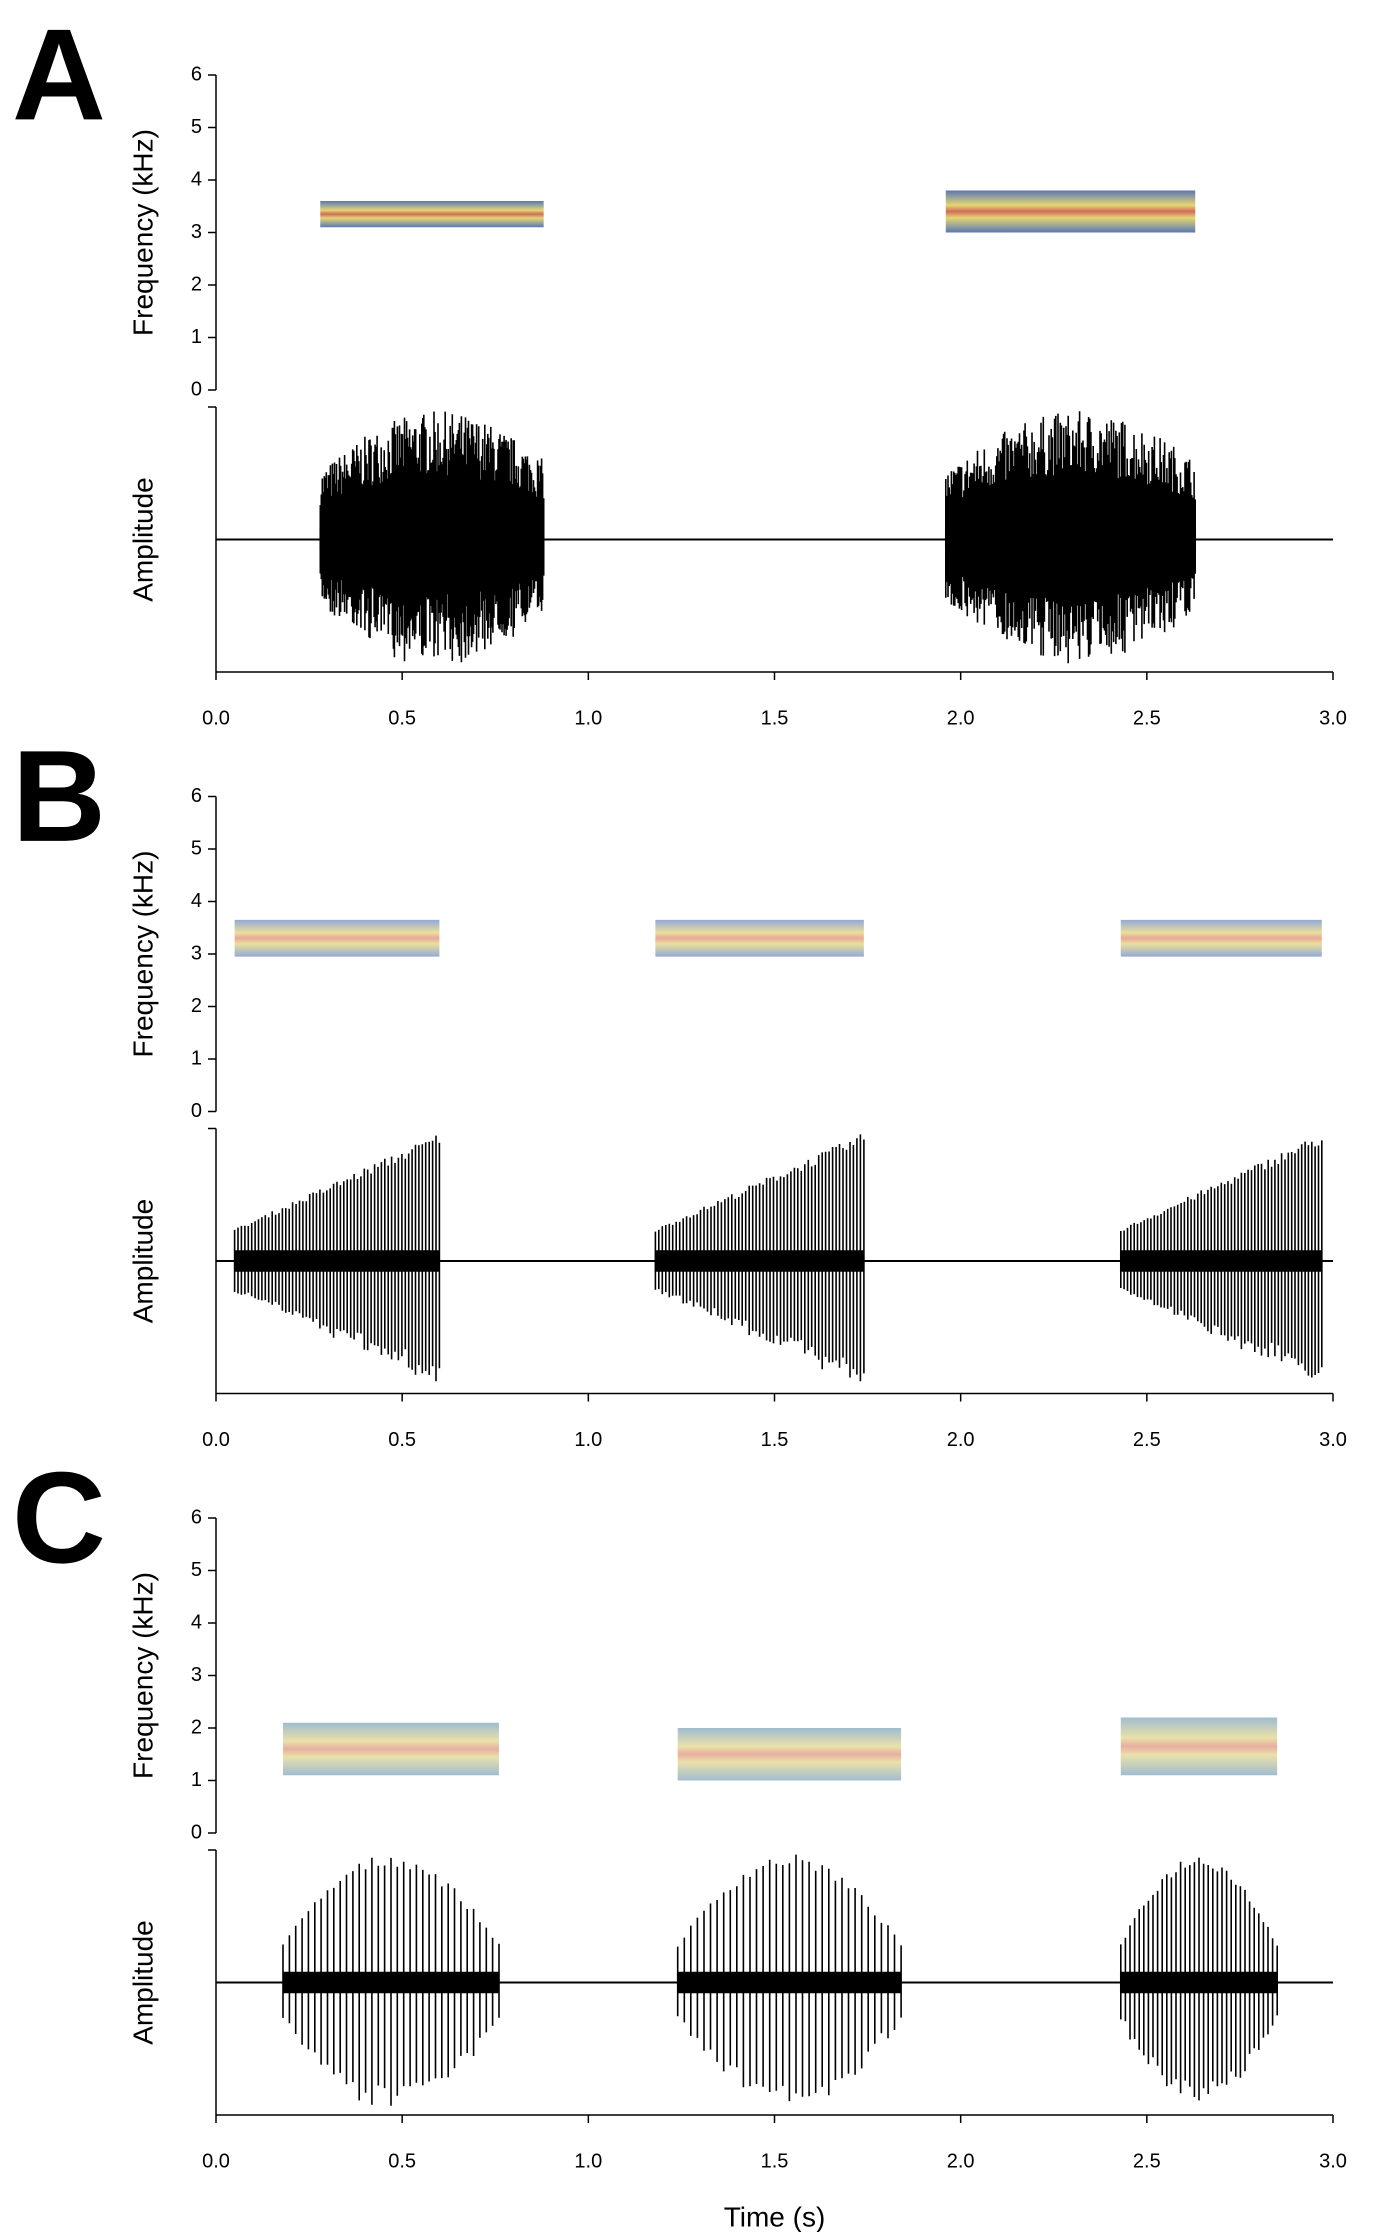 Image resolution: width=1385 pixels, height=2232 pixels. I want to click on panel-label: A, so click(59, 74).